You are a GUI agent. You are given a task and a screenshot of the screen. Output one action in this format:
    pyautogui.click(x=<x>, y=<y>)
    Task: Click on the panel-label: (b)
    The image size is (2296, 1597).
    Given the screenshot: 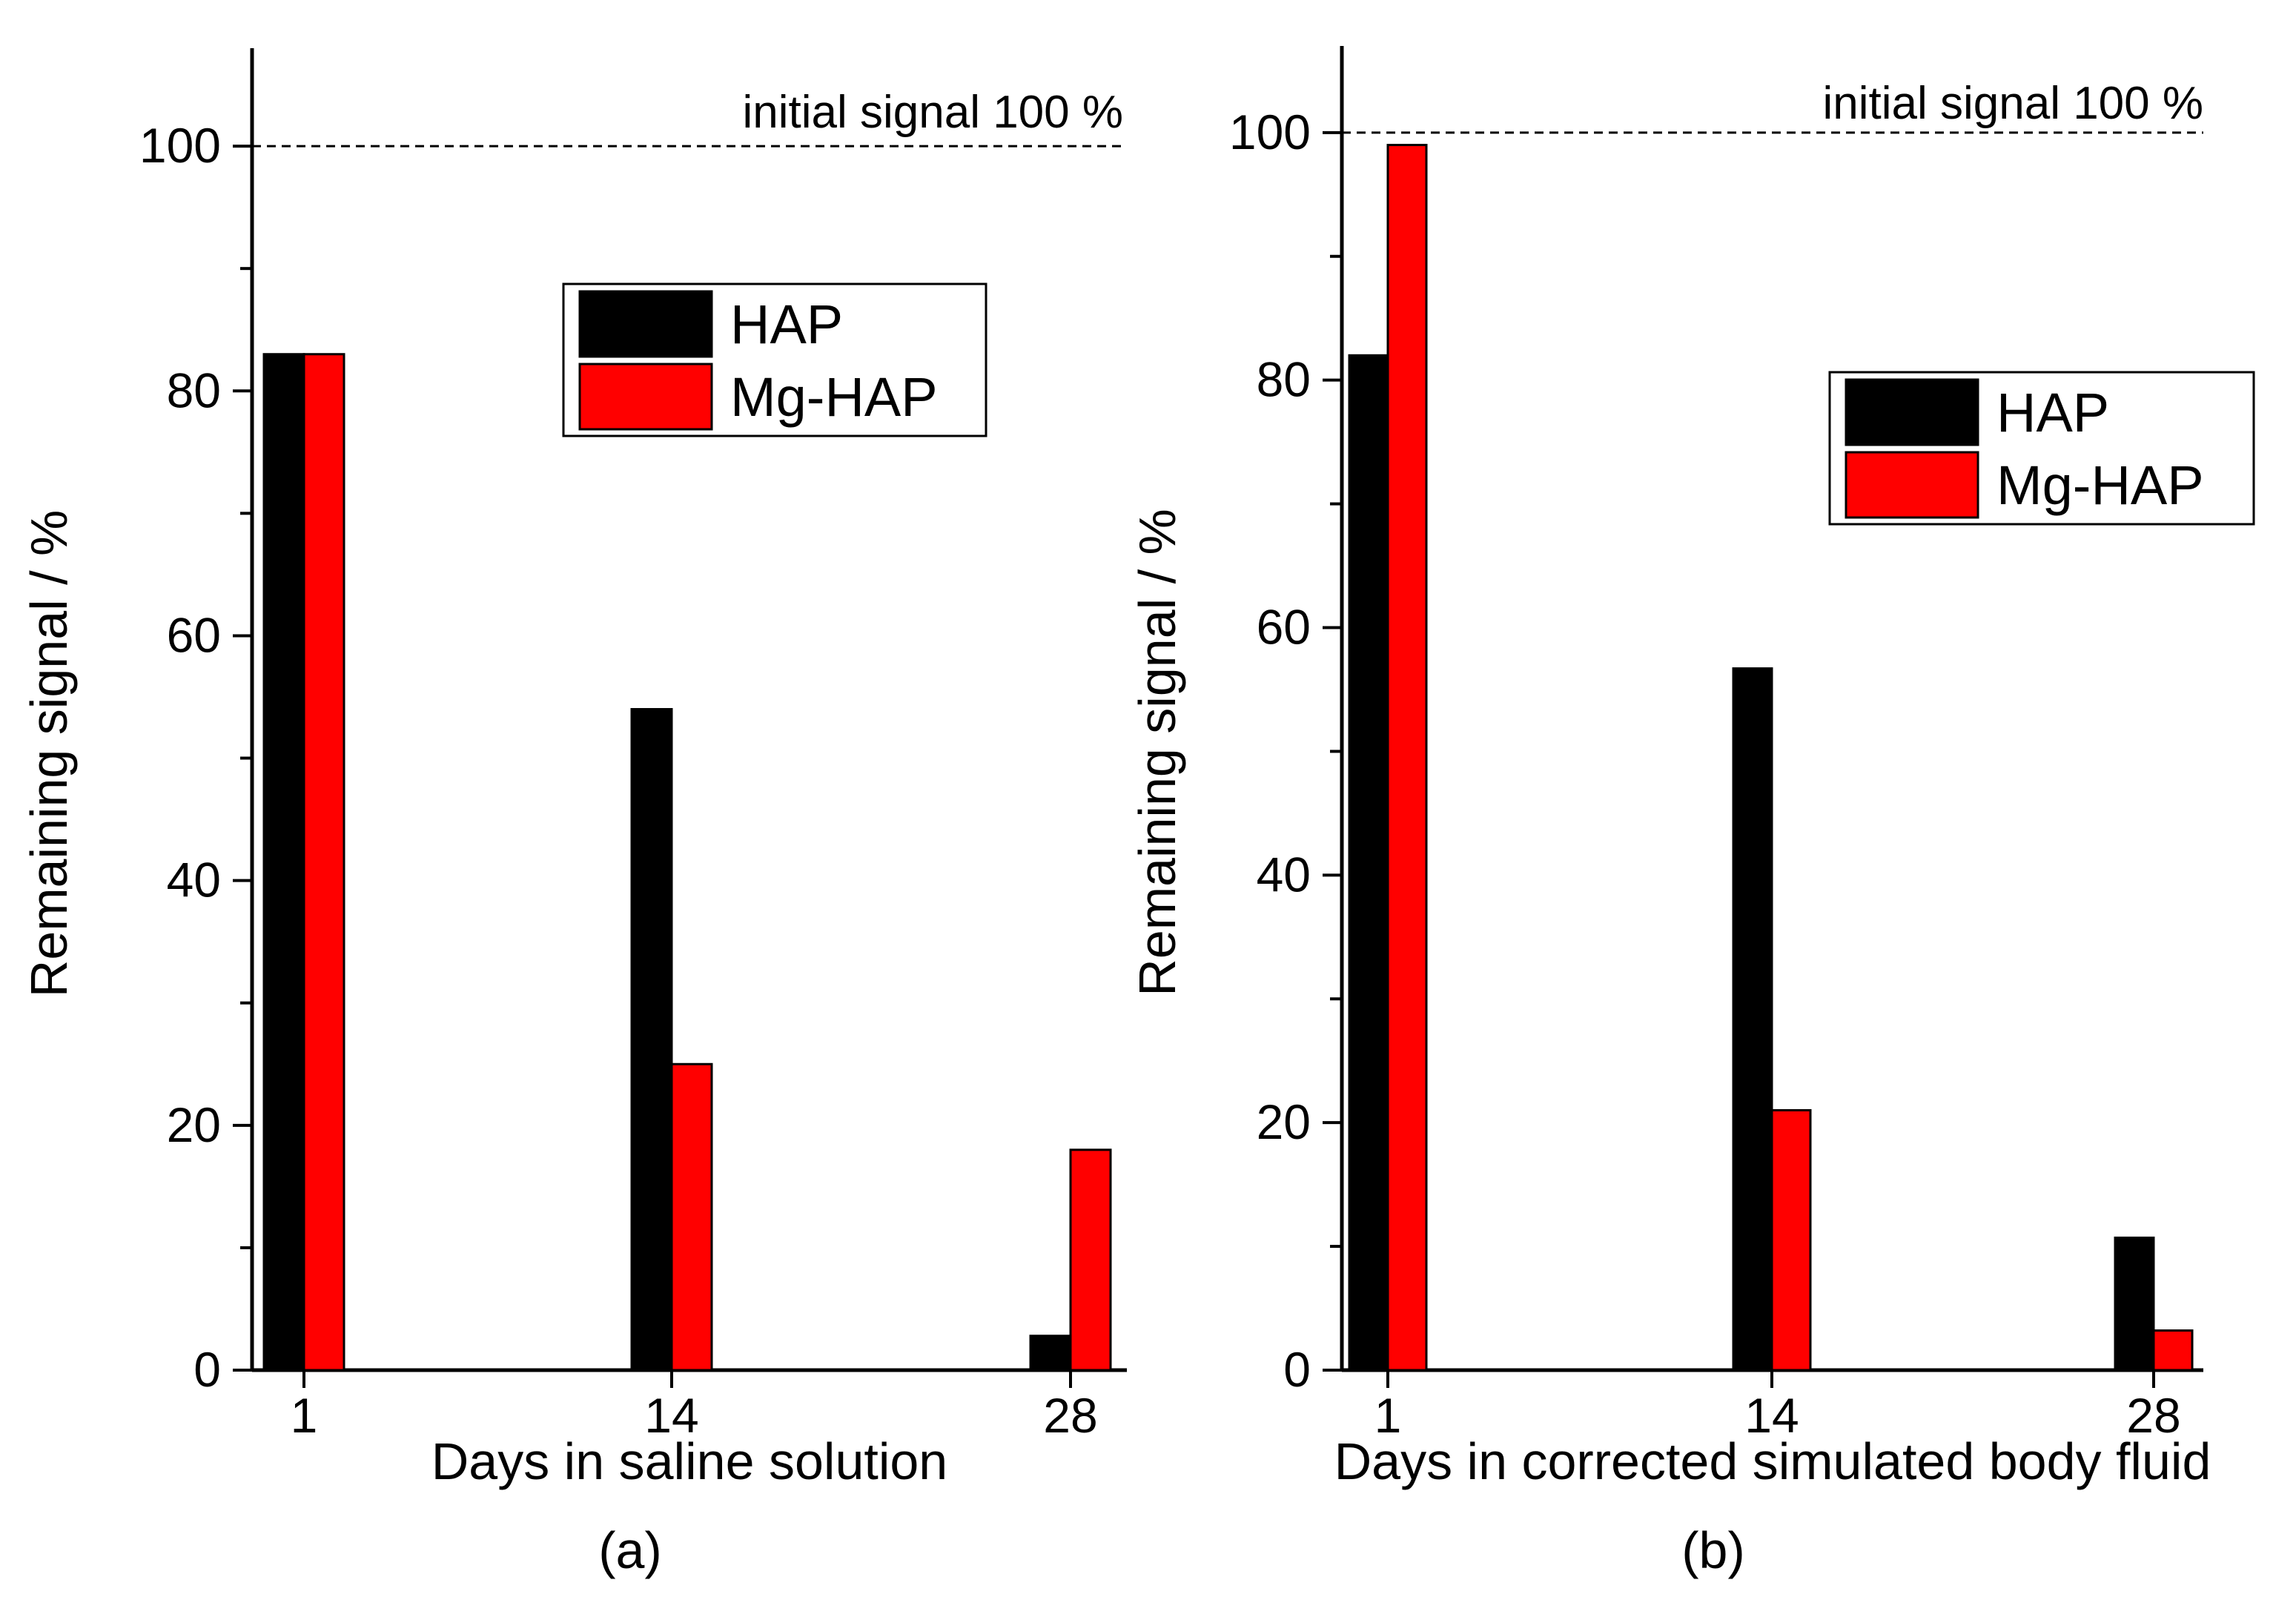 What is the action you would take?
    pyautogui.click(x=1713, y=1550)
    